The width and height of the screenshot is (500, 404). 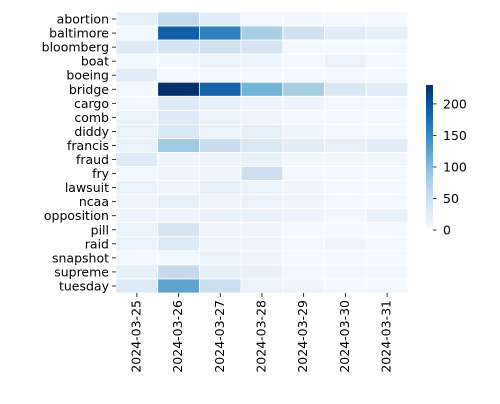 I want to click on colorbar-tick-label: 200, so click(x=455, y=103).